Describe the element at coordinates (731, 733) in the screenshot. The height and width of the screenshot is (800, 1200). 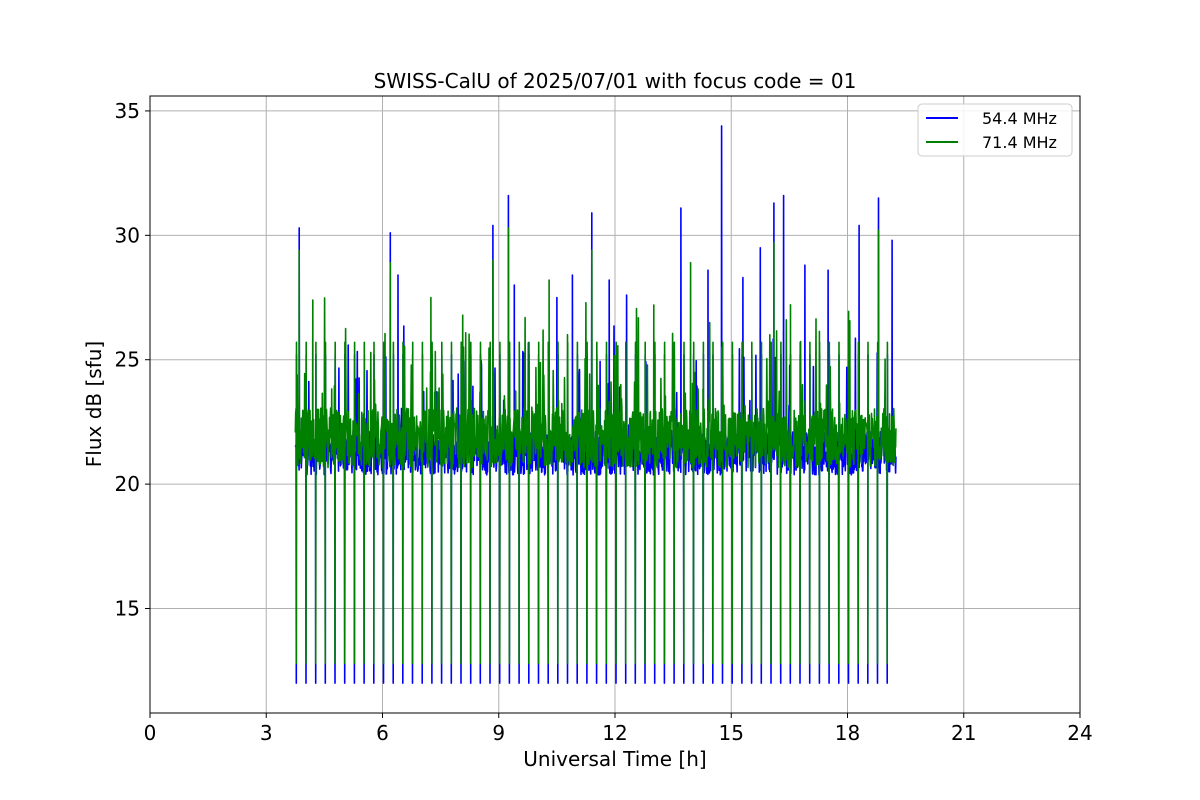
I see `x-tick-label: 15` at that location.